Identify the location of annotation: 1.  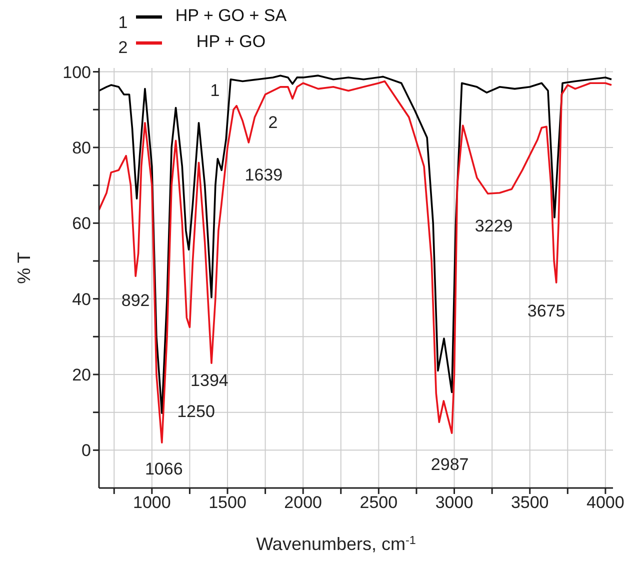
(215, 90).